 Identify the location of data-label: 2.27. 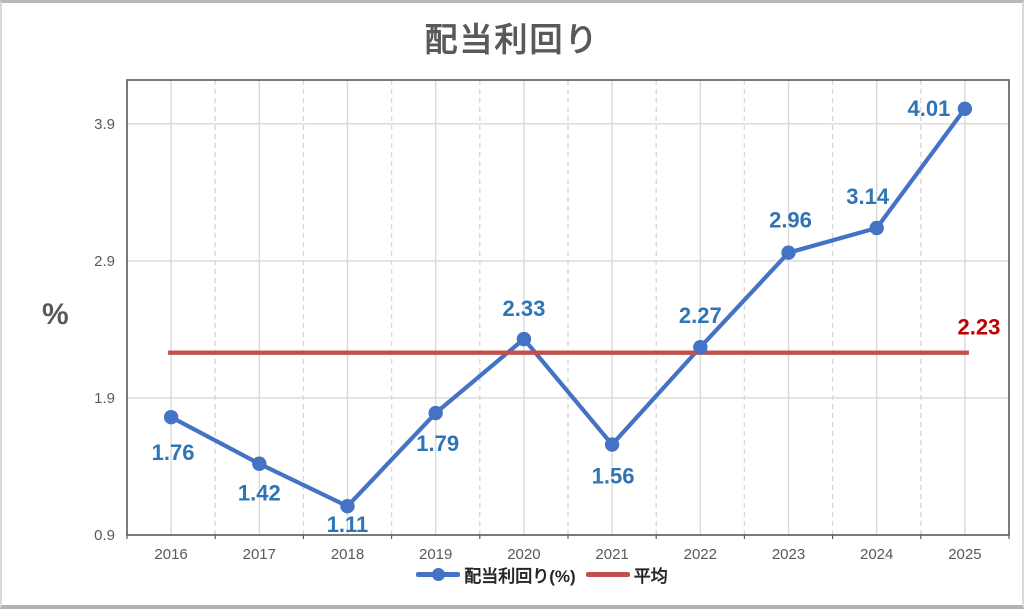
(700, 315).